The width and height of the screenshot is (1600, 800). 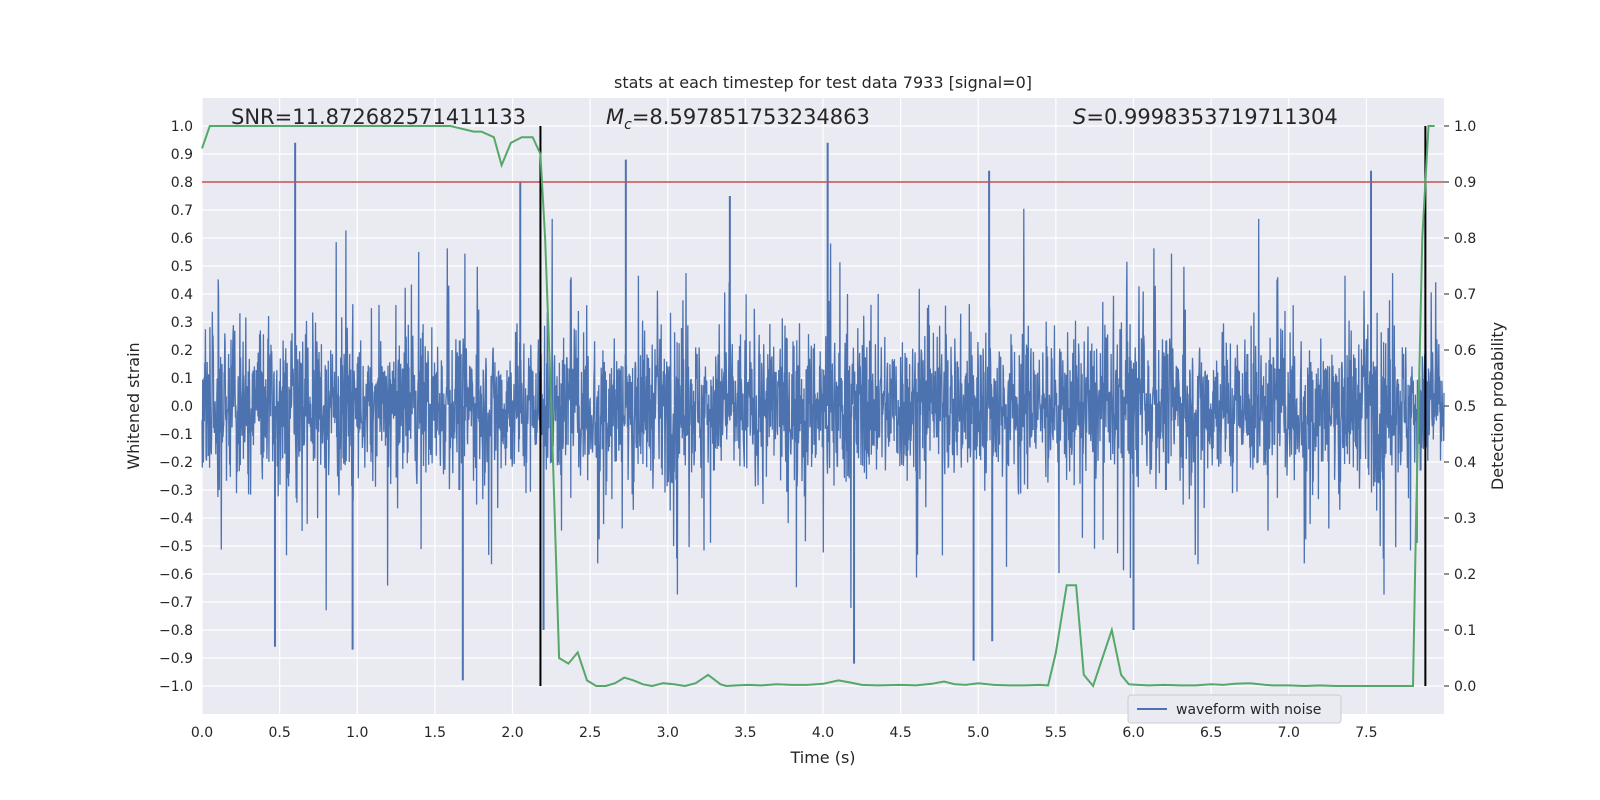 What do you see at coordinates (1205, 117) in the screenshot?
I see `score-annotation: S=0.9998353719711304` at bounding box center [1205, 117].